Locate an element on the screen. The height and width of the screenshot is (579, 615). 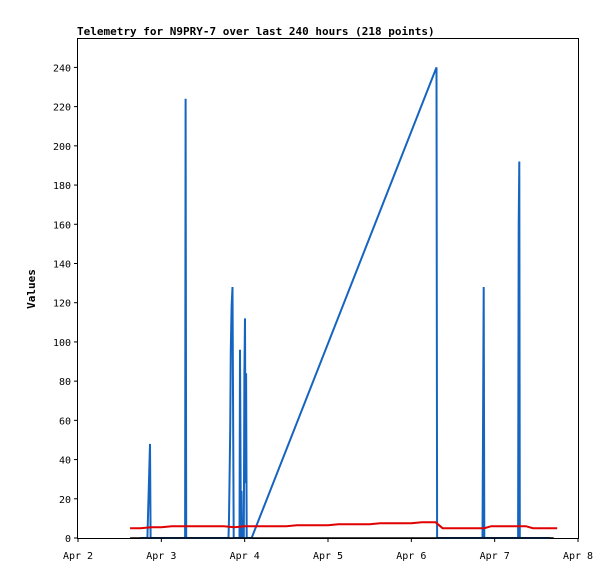
y-tick-label: 220 is located at coordinates (62, 108).